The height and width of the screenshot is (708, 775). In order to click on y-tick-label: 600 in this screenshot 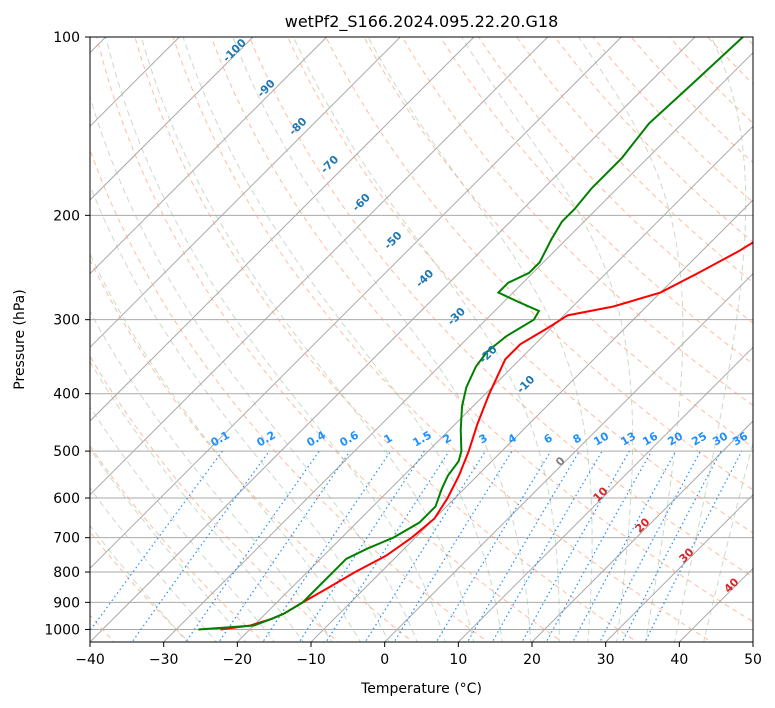, I will do `click(66, 499)`.